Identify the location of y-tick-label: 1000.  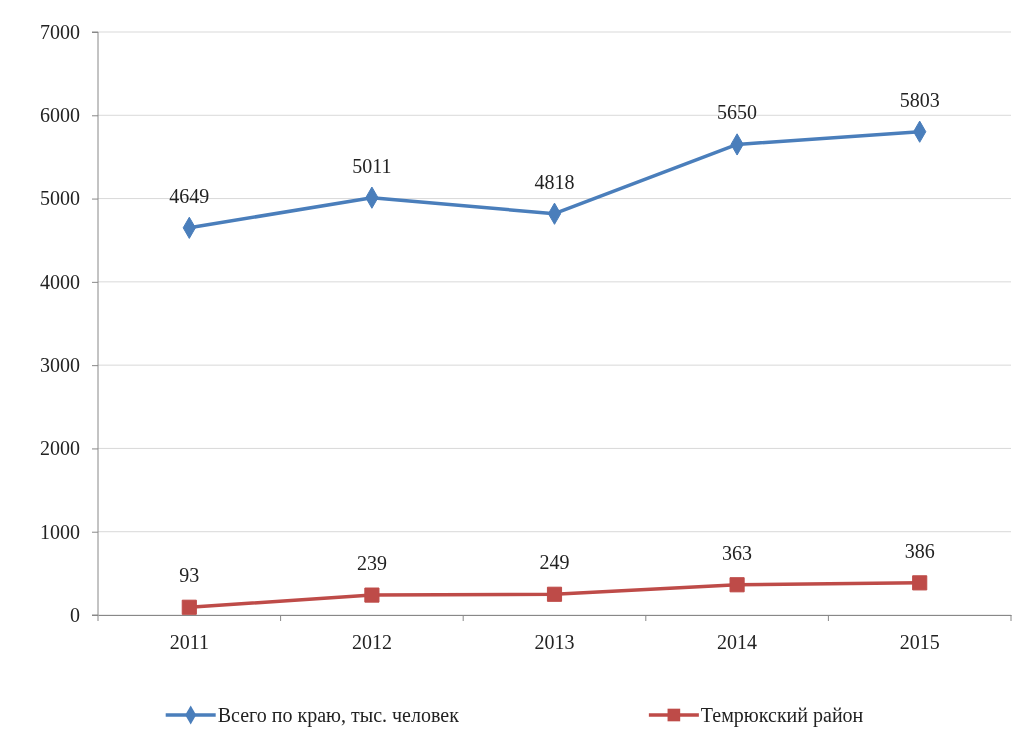
(60, 531).